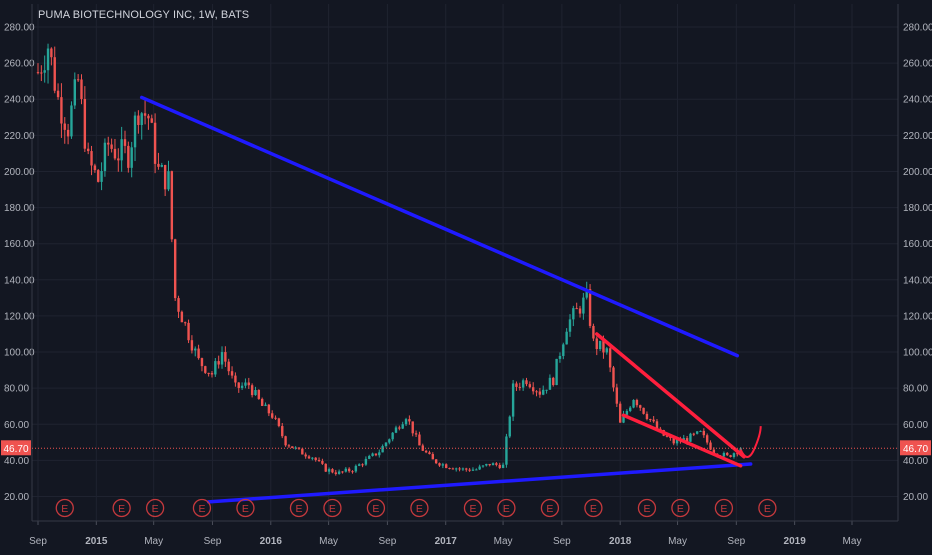 The image size is (932, 555). What do you see at coordinates (917, 64) in the screenshot?
I see `y-tick-label-right: 260.00` at bounding box center [917, 64].